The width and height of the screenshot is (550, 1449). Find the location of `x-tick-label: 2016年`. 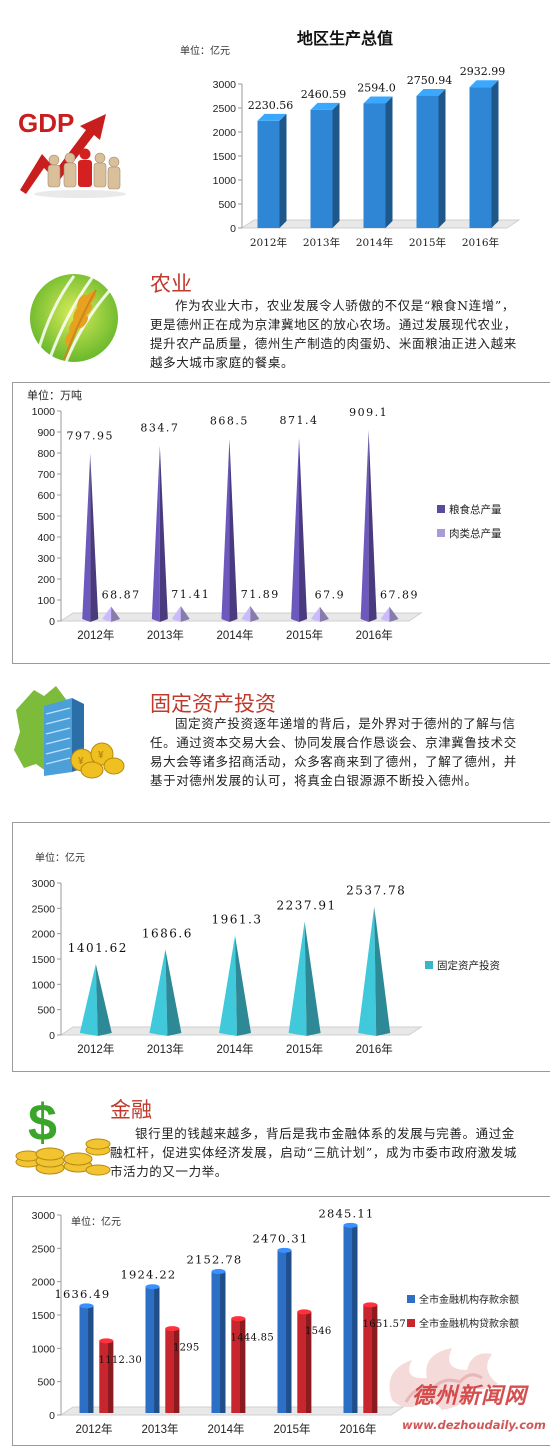

x-tick-label: 2016年 is located at coordinates (374, 635).